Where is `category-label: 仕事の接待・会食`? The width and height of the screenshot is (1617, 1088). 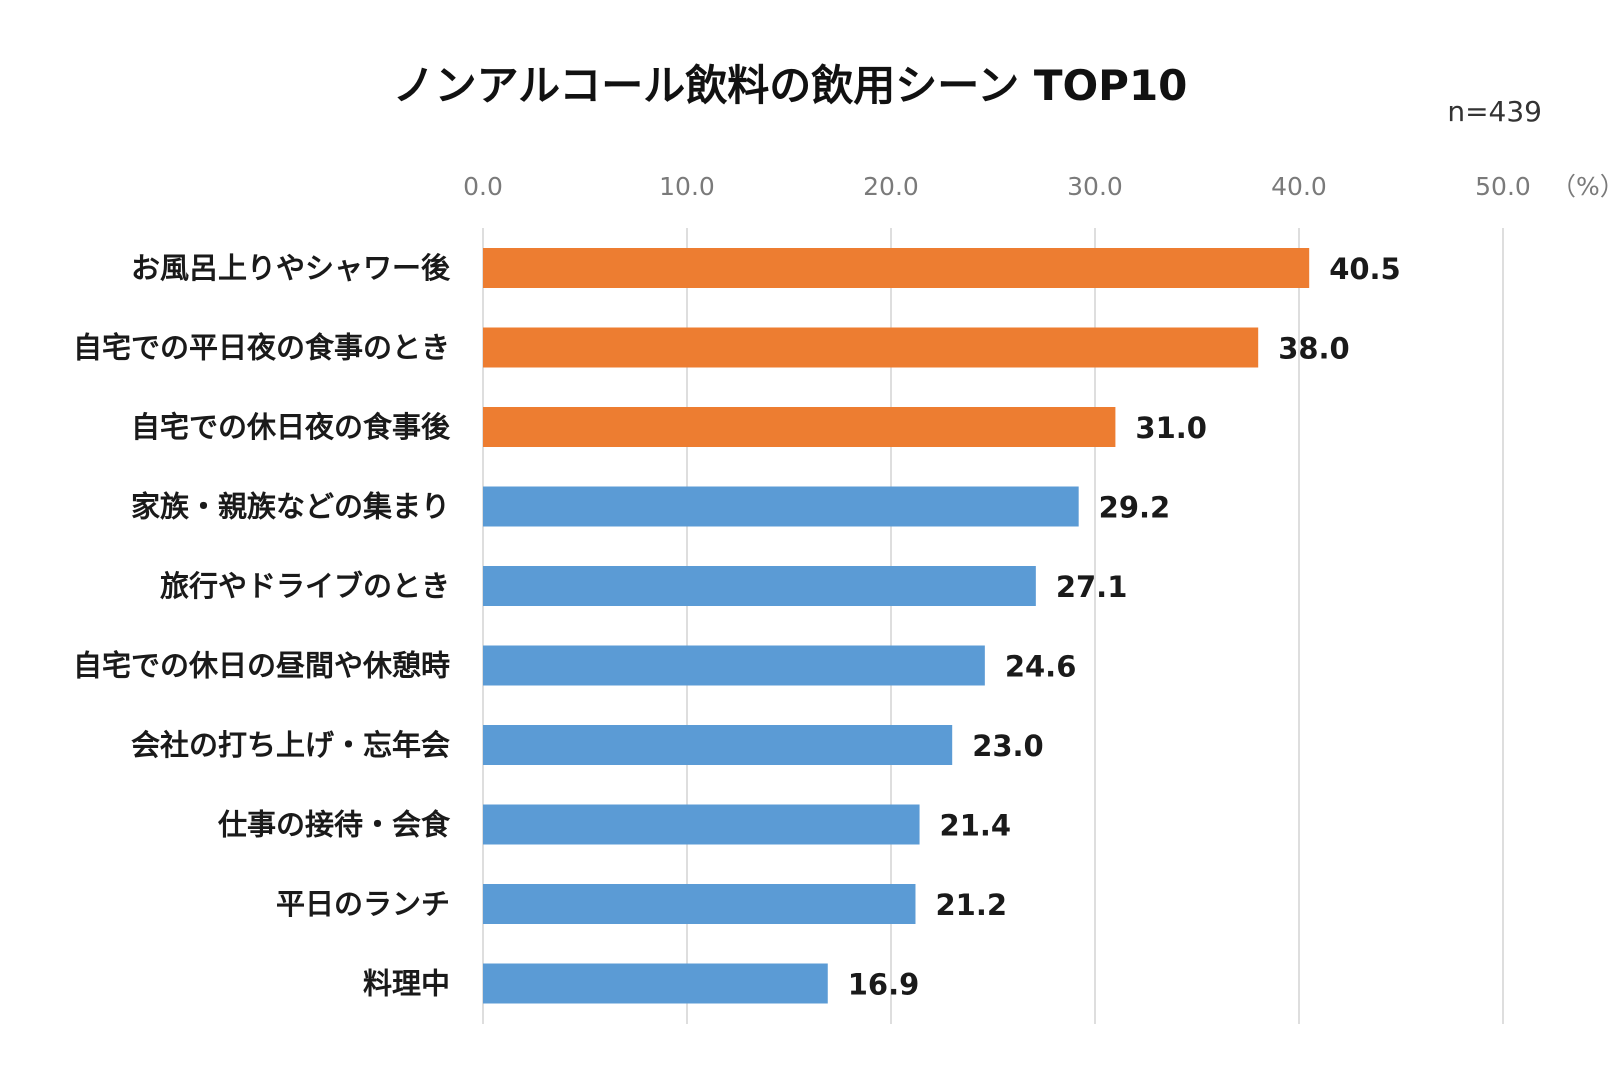
category-label: 仕事の接待・会食 is located at coordinates (334, 825).